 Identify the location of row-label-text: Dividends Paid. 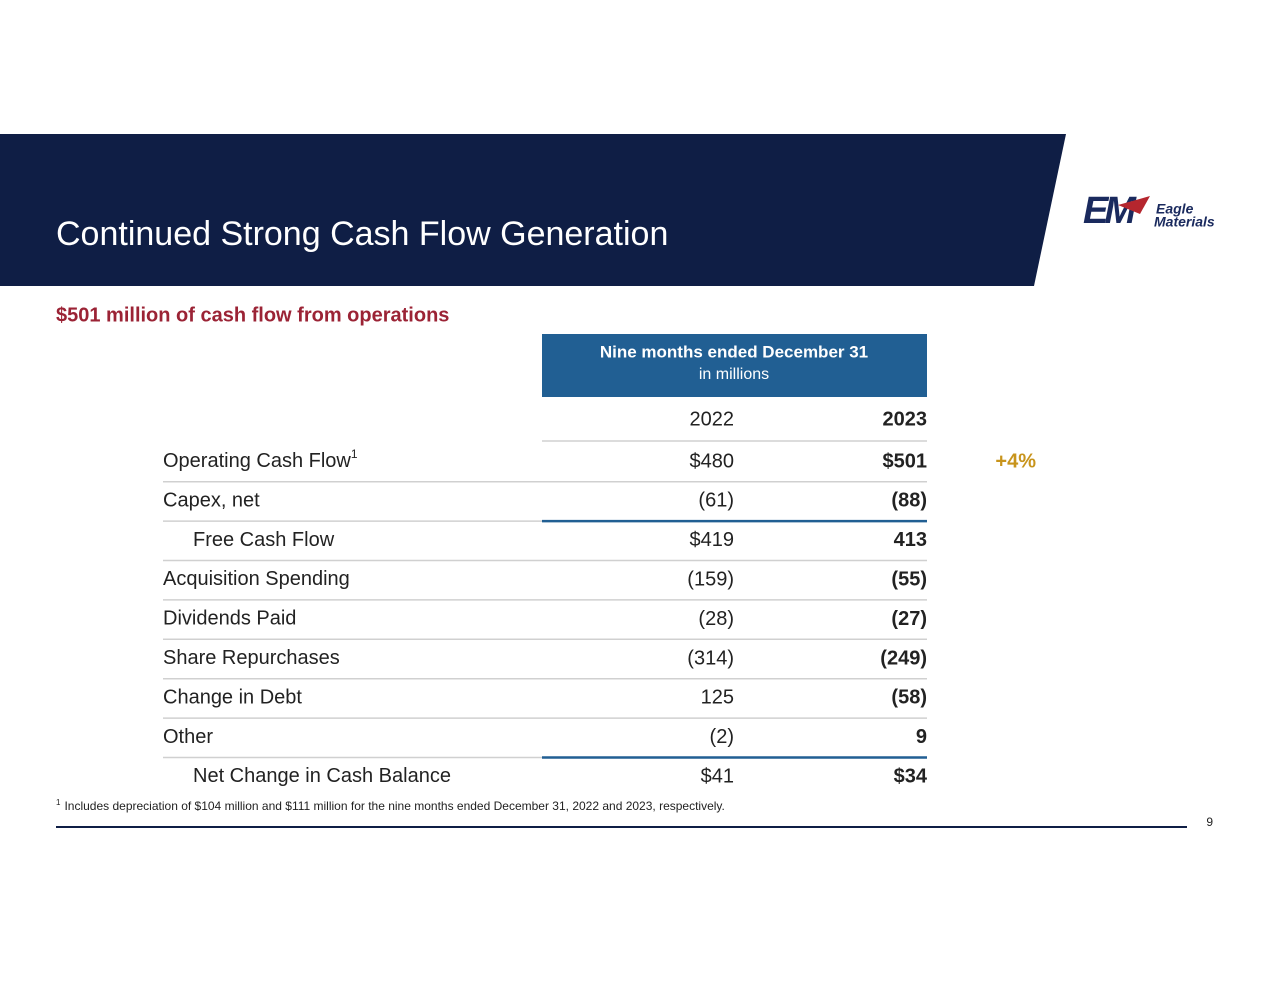
(229, 619).